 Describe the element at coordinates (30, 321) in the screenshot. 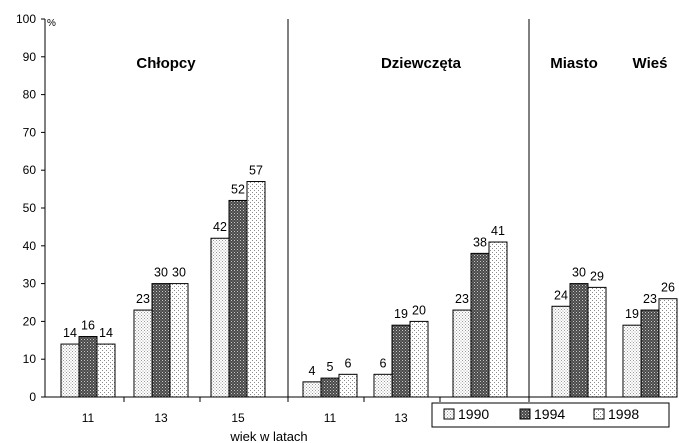

I see `y-tick-label: 20` at that location.